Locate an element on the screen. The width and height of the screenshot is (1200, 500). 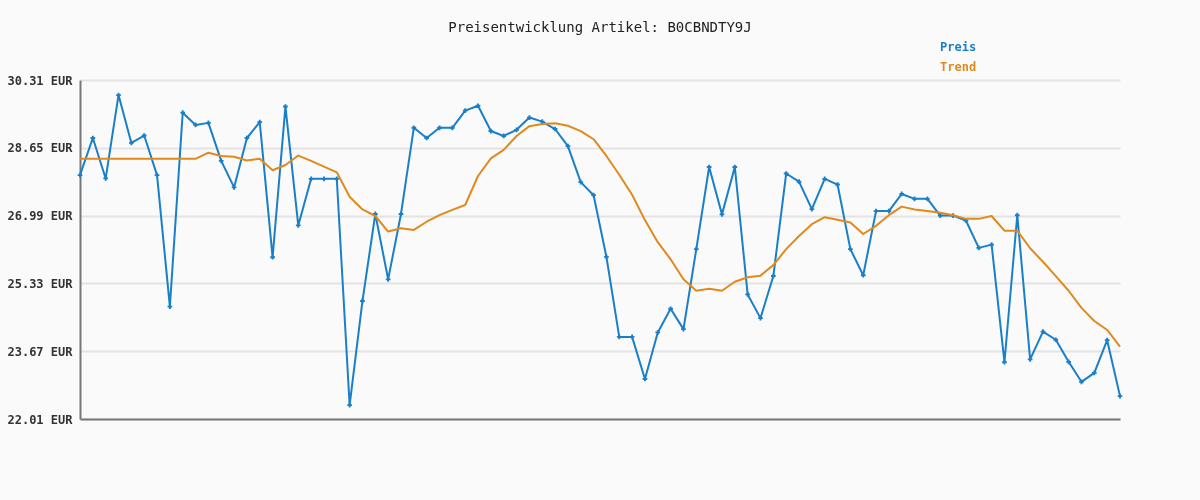
text: Trend is located at coordinates (958, 67).